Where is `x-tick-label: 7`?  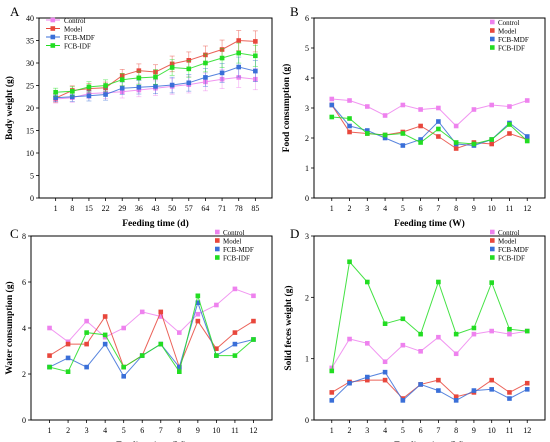 x-tick-label: 7 is located at coordinates (161, 430).